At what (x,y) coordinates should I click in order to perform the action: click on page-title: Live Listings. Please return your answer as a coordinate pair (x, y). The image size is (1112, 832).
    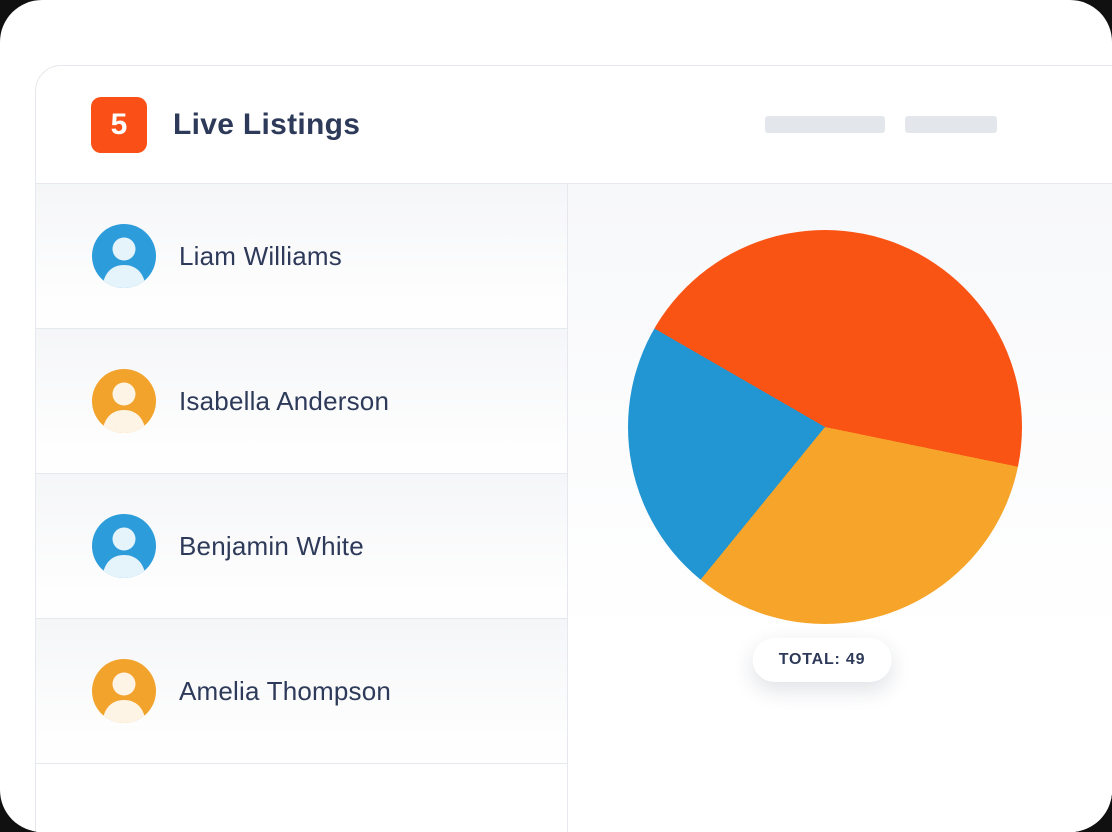
    Looking at the image, I should click on (267, 124).